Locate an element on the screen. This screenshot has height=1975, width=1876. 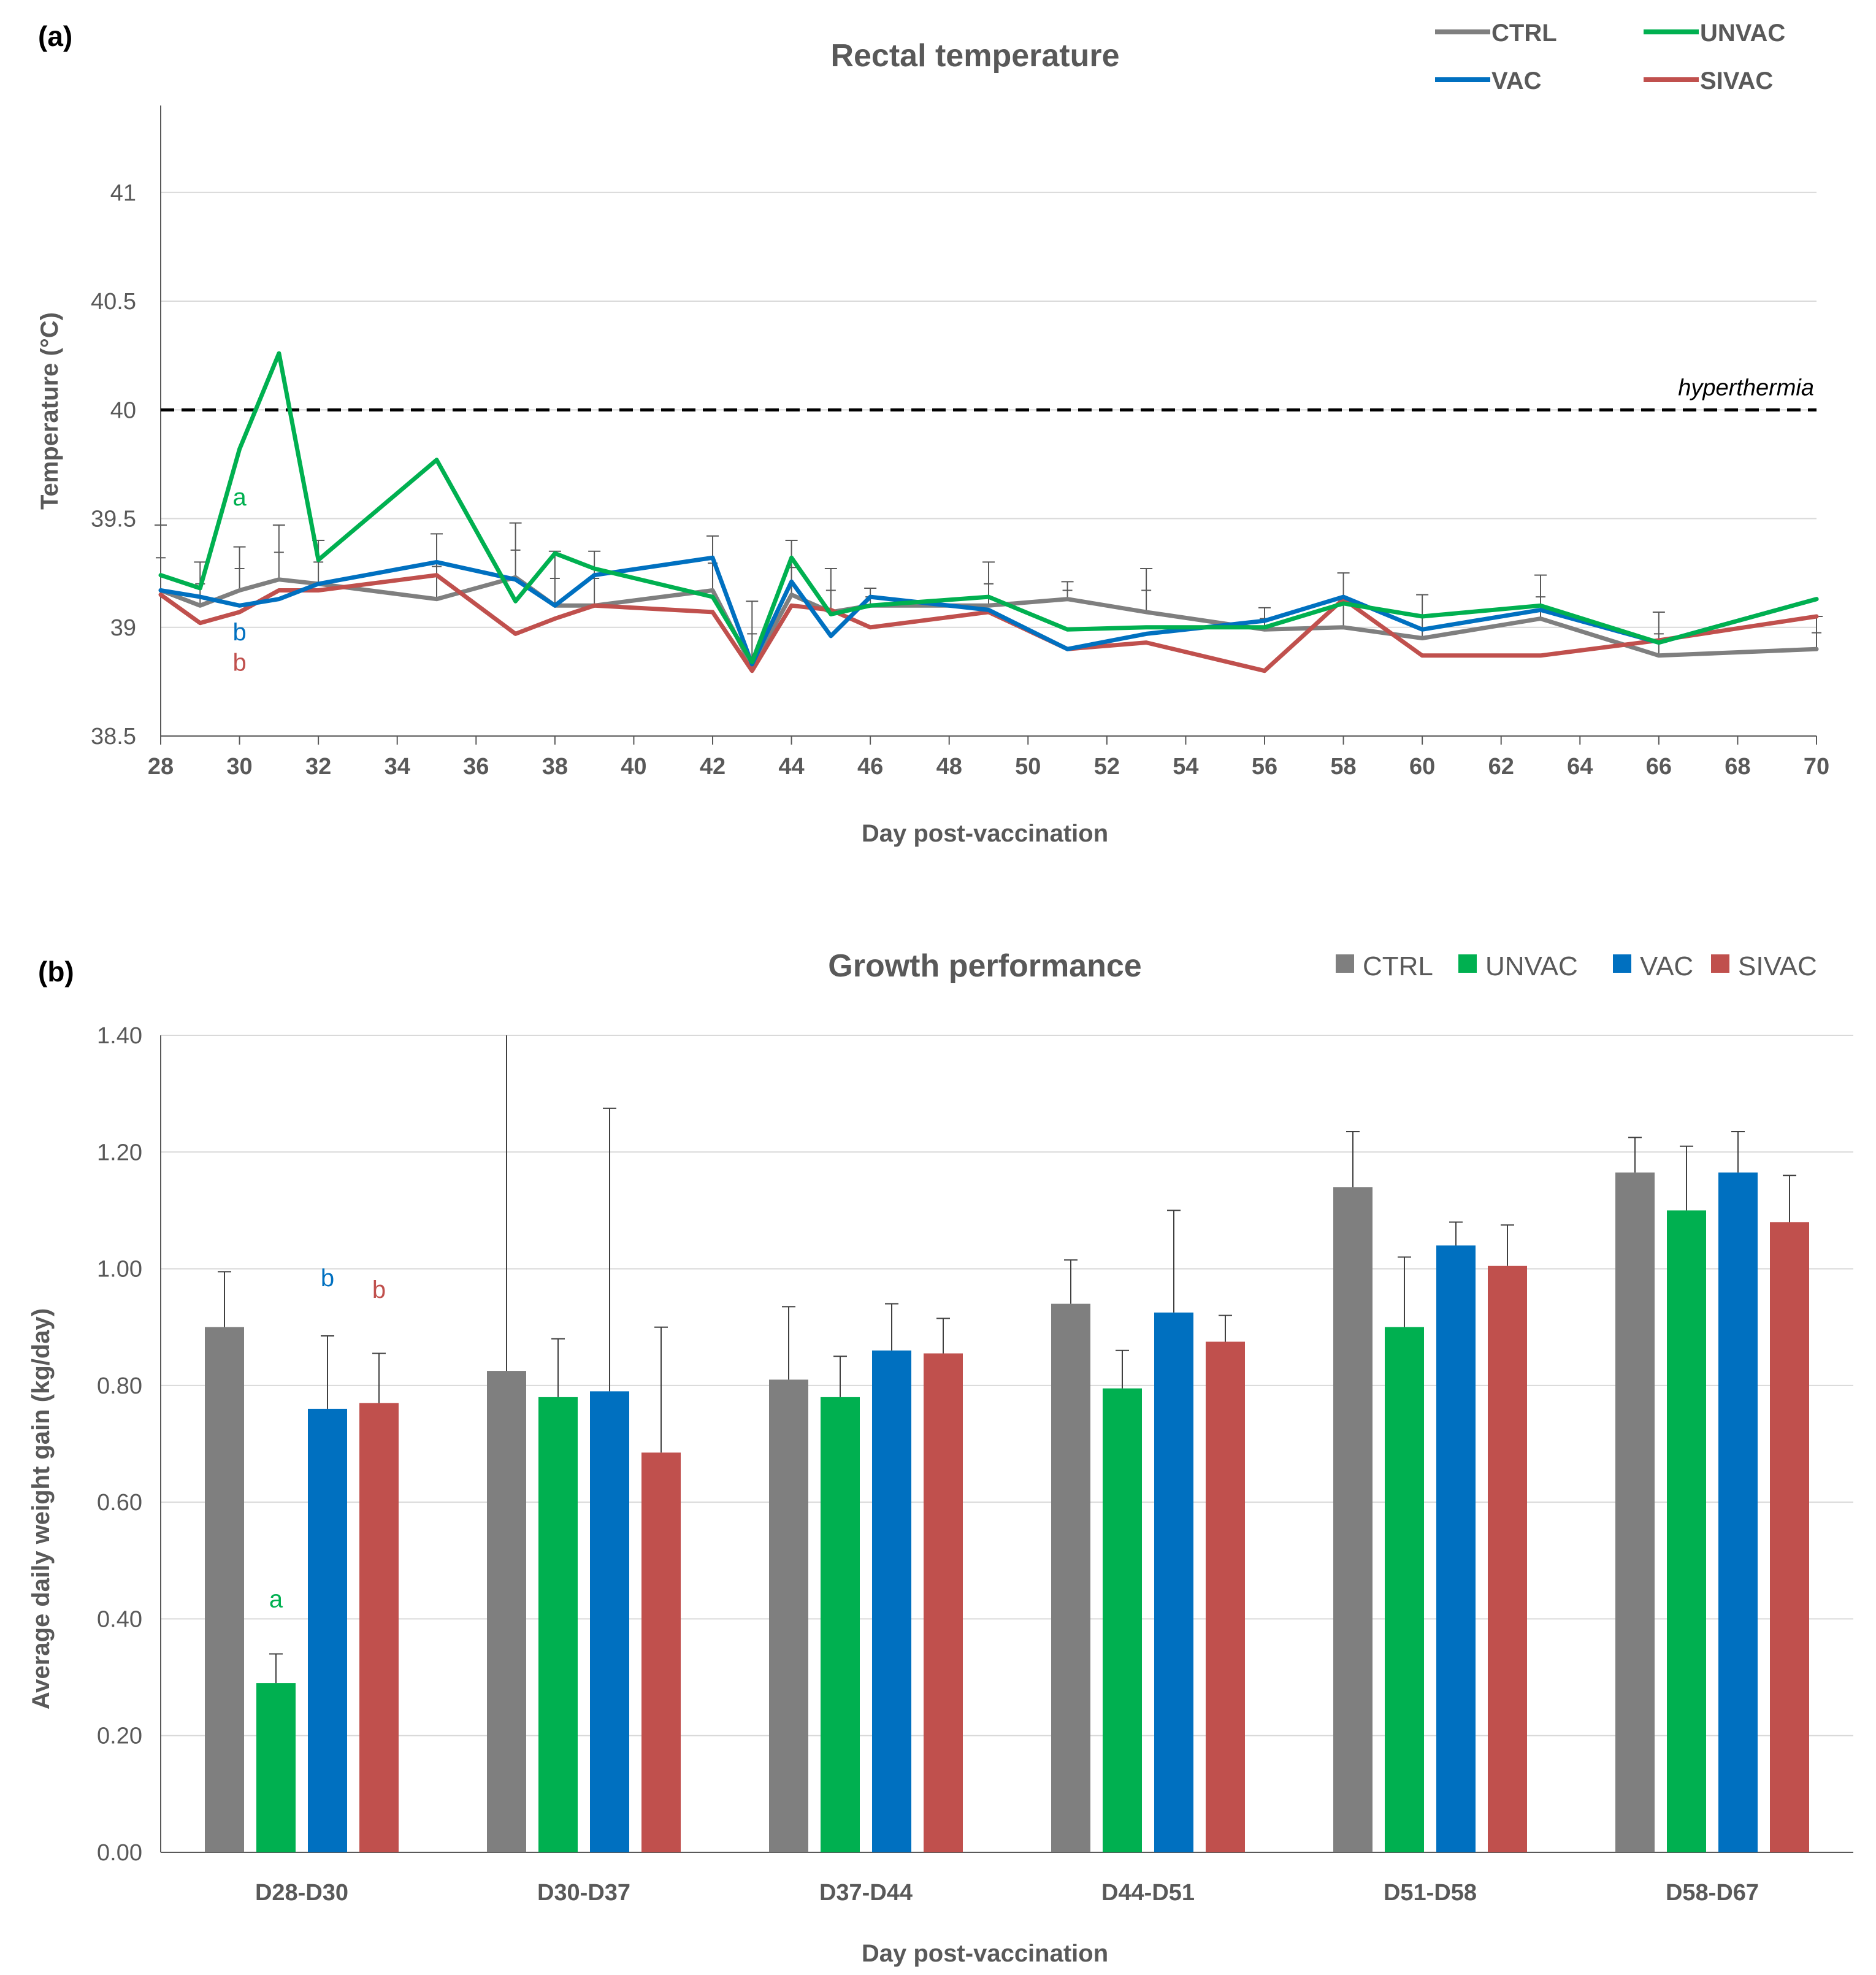
line-chart-x-tick-label: 48 is located at coordinates (949, 767).